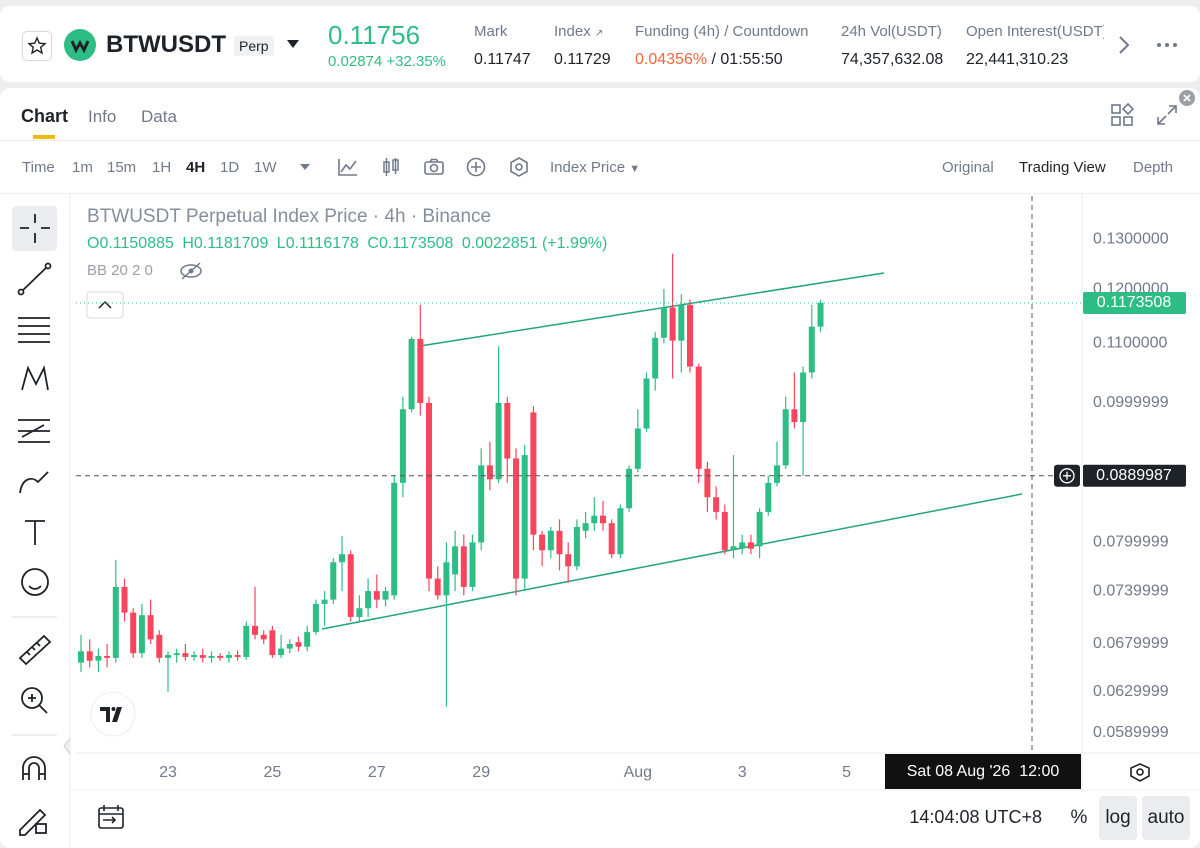  Describe the element at coordinates (1122, 115) in the screenshot. I see `layout-icon` at that location.